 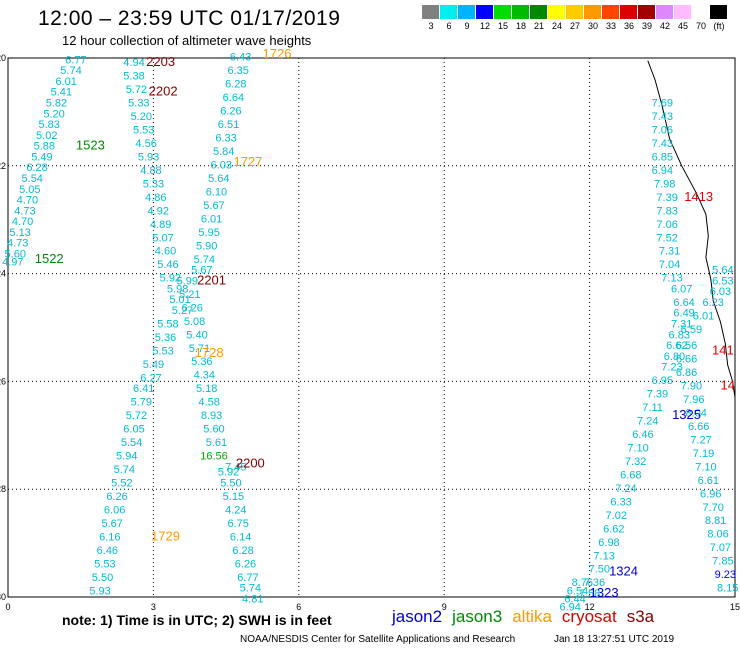 What do you see at coordinates (15, 254) in the screenshot?
I see `swh-value-label: 5.60` at bounding box center [15, 254].